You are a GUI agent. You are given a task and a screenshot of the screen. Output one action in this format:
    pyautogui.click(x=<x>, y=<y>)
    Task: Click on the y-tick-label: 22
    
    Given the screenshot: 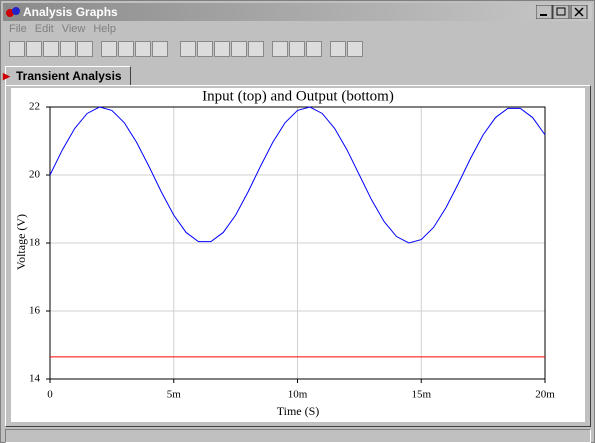 What is the action you would take?
    pyautogui.click(x=34, y=107)
    